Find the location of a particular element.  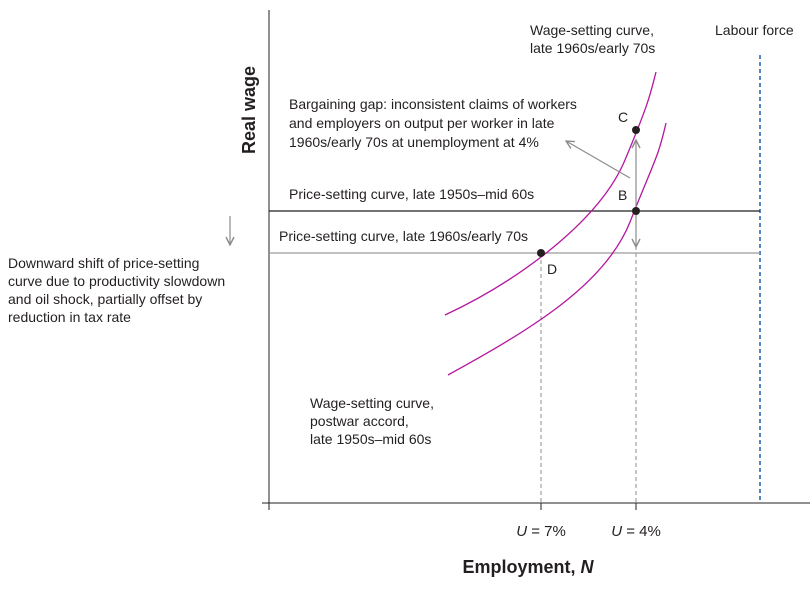

point-b is located at coordinates (636, 211).